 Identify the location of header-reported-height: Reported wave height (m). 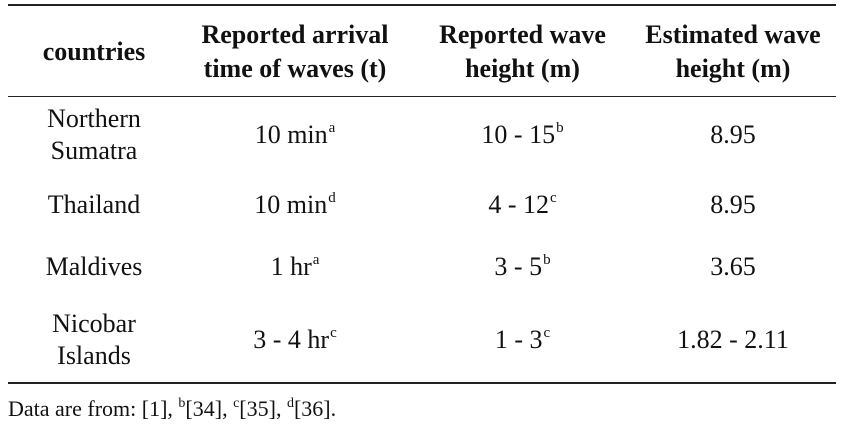
(522, 52).